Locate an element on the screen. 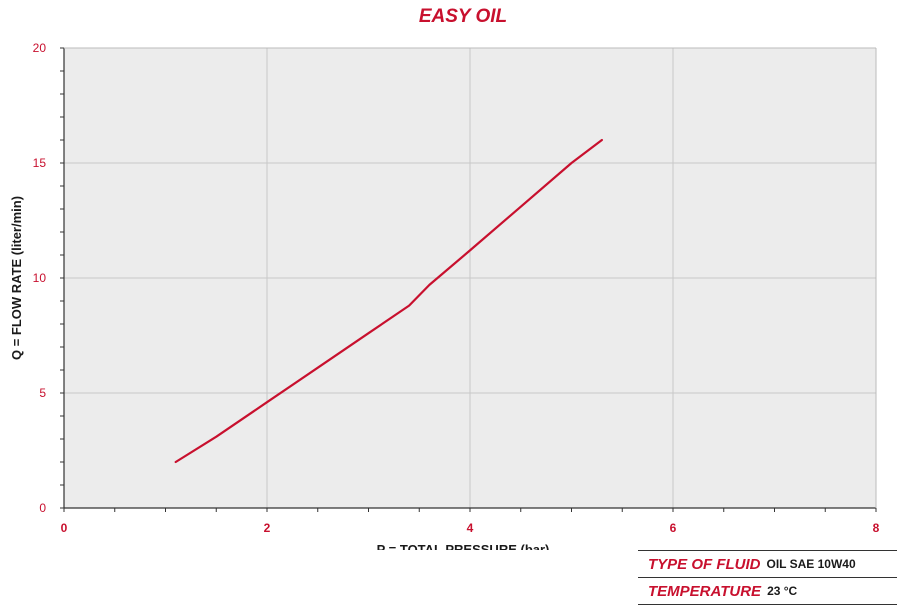  x-tick-label-4: 4 is located at coordinates (470, 528).